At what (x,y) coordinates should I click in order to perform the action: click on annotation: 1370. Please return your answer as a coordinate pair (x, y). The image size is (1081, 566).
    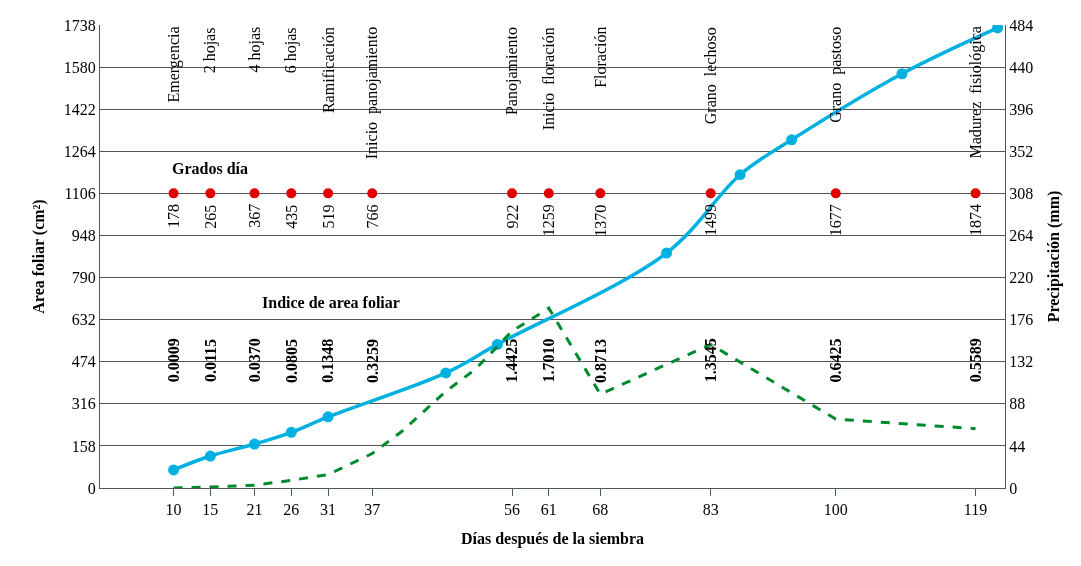
    Looking at the image, I should click on (600, 220).